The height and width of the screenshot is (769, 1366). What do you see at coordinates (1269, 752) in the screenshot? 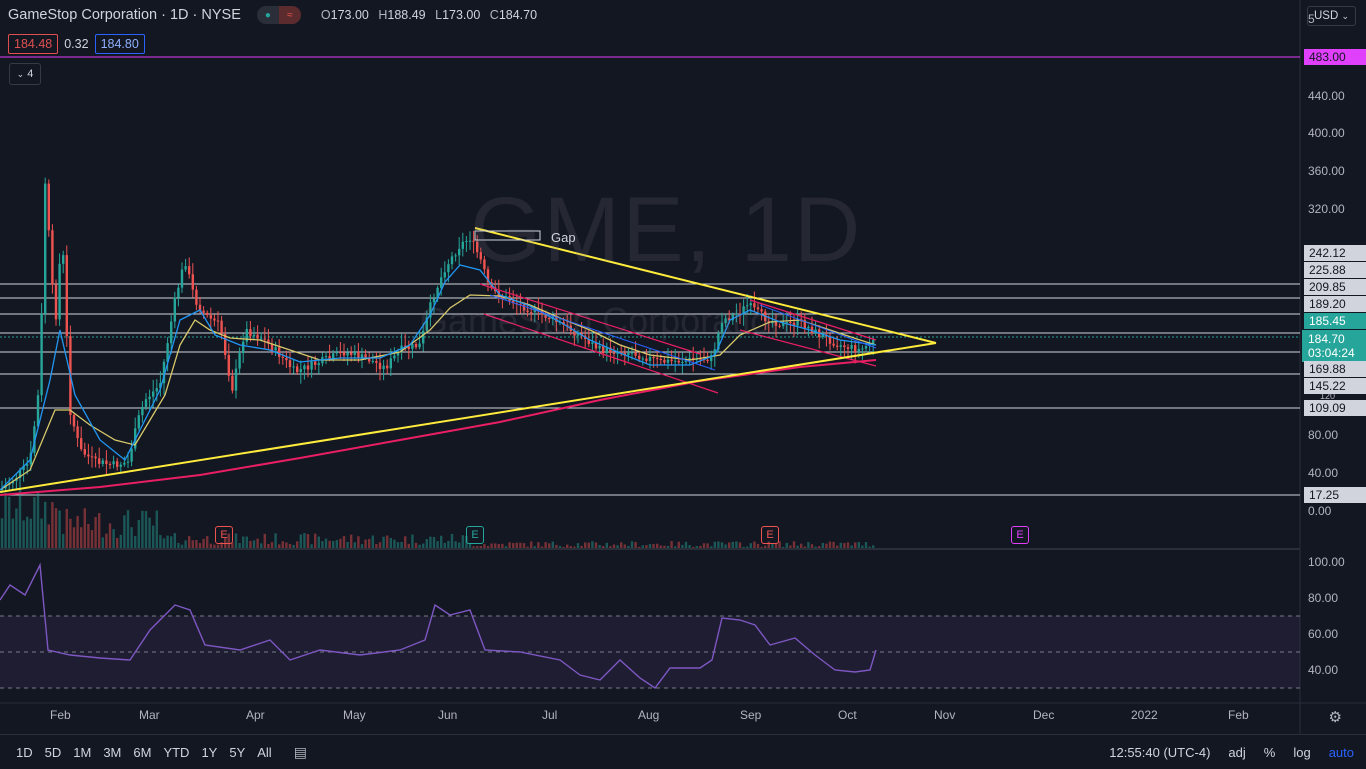
I see `percent-toggle: %` at bounding box center [1269, 752].